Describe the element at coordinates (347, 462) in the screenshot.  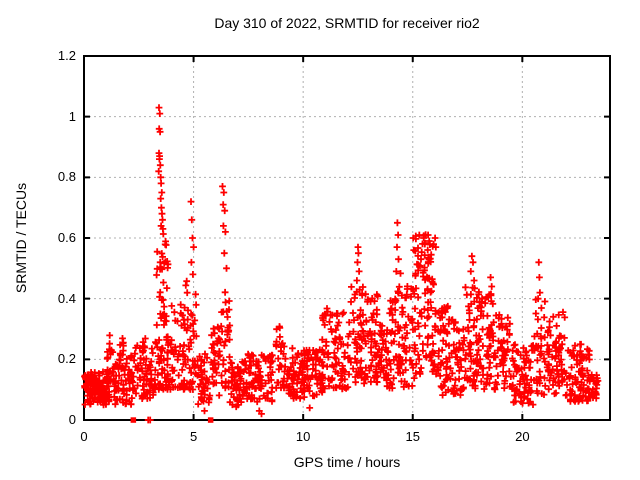
I see `x-axis-label: GPS time / hours` at that location.